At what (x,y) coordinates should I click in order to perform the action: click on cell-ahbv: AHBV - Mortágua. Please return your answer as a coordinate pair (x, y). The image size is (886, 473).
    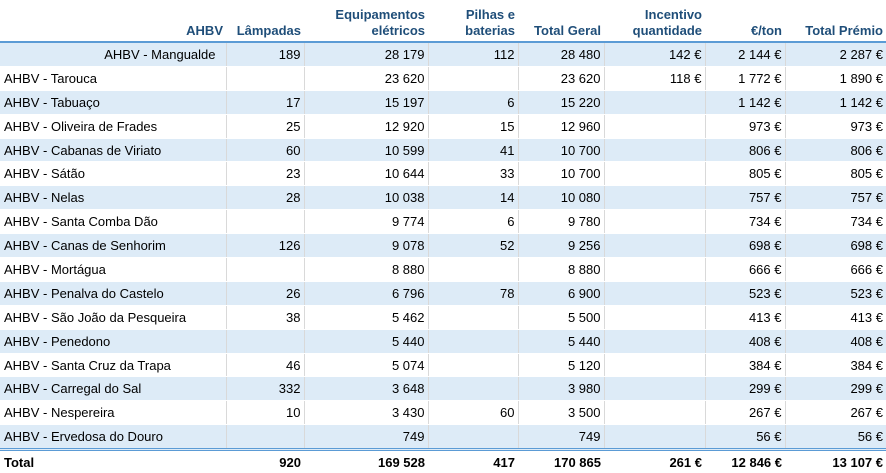
    Looking at the image, I should click on (113, 269).